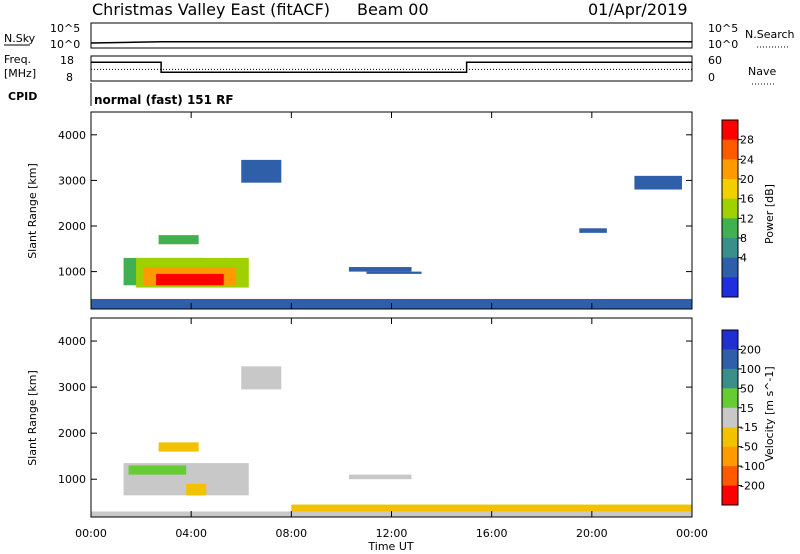 The height and width of the screenshot is (554, 800). Describe the element at coordinates (769, 214) in the screenshot. I see `power-colorbar-label: Power [dB]` at that location.